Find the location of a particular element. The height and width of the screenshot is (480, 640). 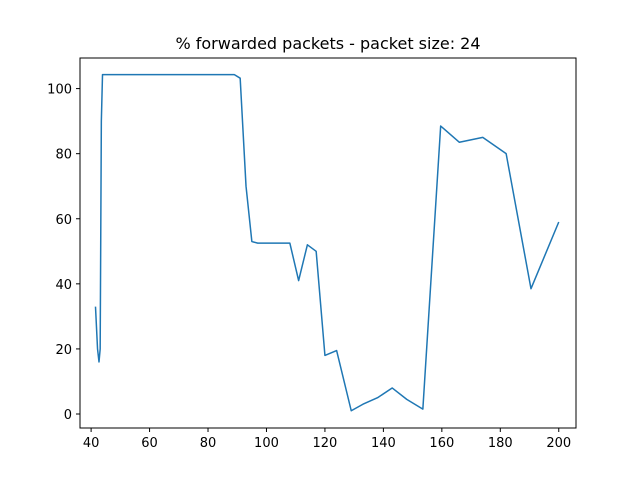

y-axis: 0 20 40 60 80 100 is located at coordinates (63, 253).